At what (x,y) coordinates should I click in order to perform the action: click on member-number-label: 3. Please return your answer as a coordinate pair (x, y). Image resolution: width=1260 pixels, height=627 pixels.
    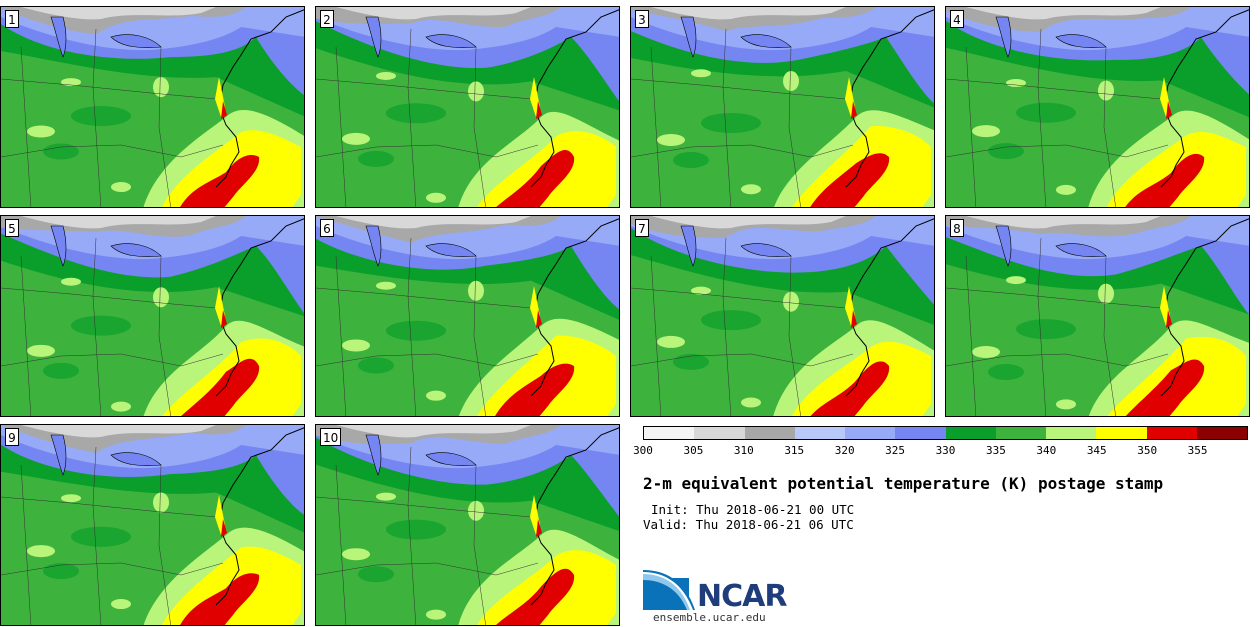
    Looking at the image, I should click on (642, 19).